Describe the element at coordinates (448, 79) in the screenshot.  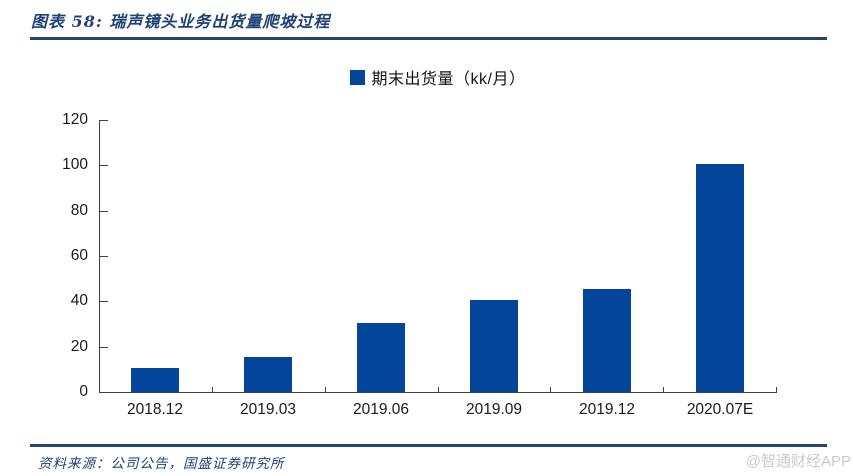
I see `legend-label: 期末出货量（kk/月）` at that location.